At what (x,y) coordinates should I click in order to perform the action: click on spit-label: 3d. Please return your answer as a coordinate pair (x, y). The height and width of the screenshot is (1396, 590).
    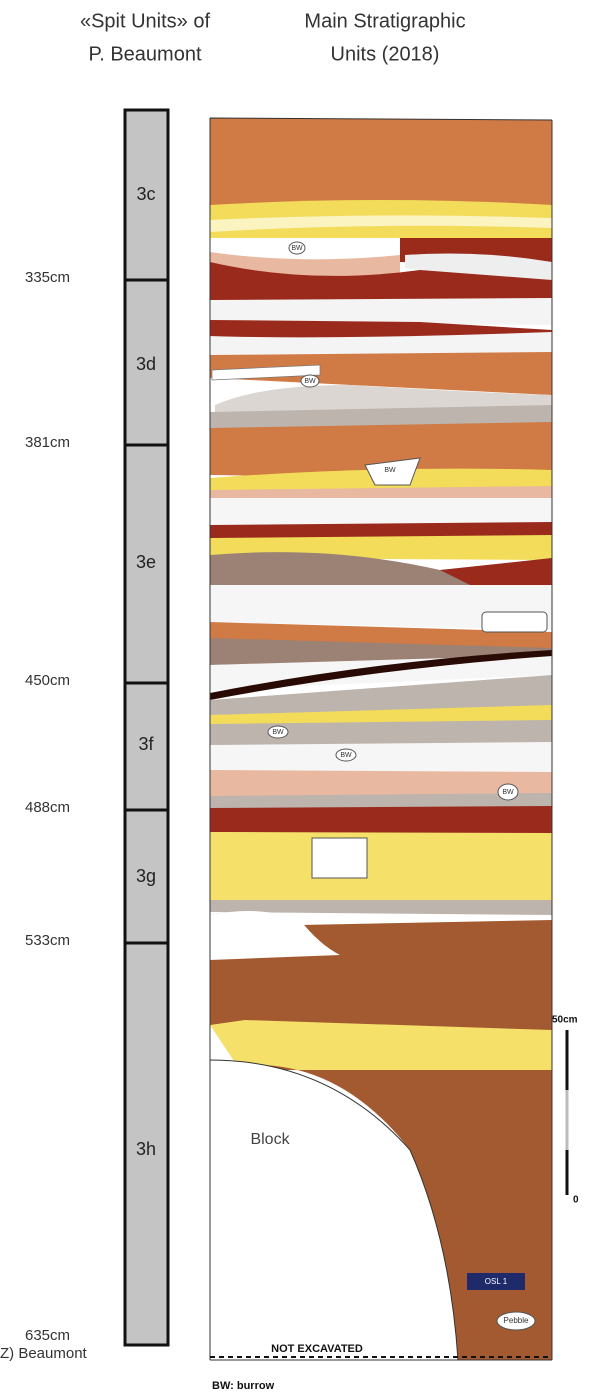
    Looking at the image, I should click on (146, 364).